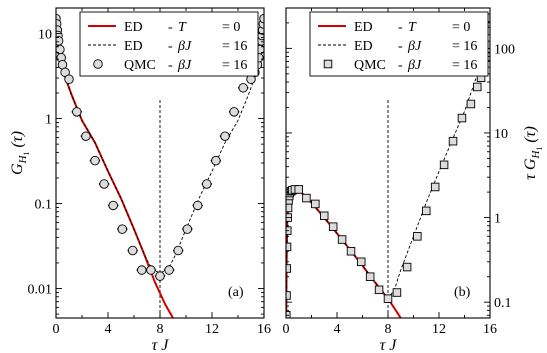 This screenshot has height=353, width=547. I want to click on y-axis-label-main: G, so click(17, 169).